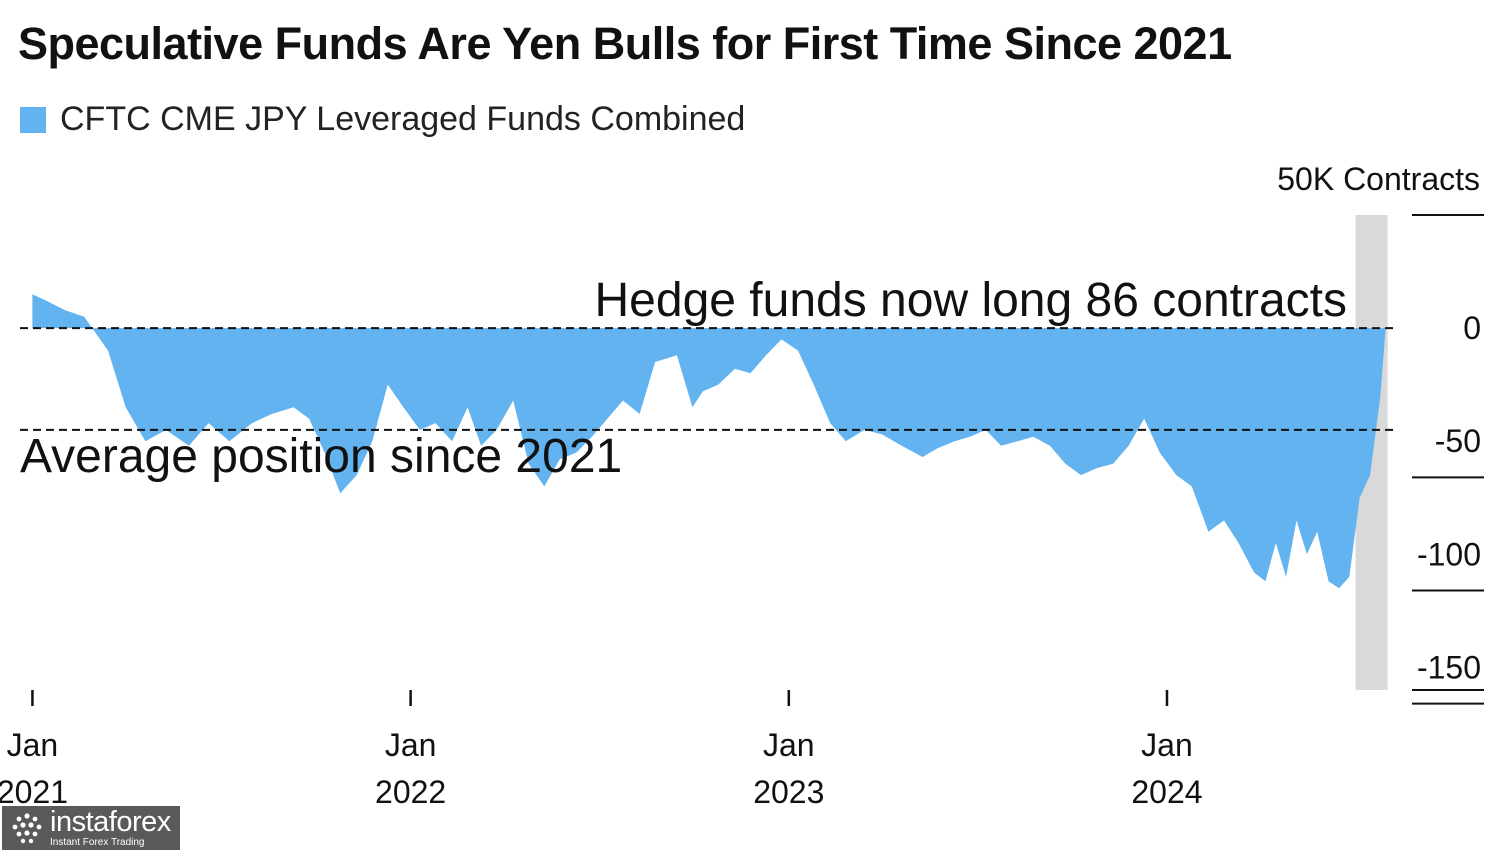  I want to click on y-tick-label: -100, so click(1449, 554).